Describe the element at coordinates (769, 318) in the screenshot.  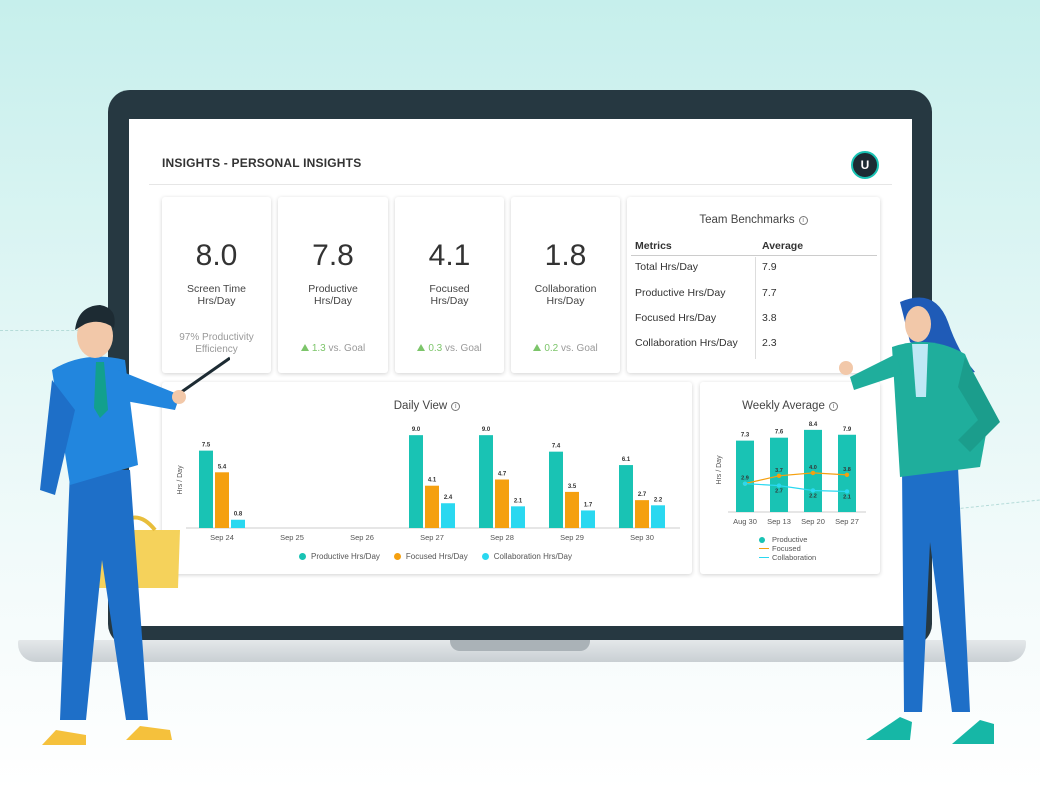
I see `benchmark-average: 3.8` at that location.